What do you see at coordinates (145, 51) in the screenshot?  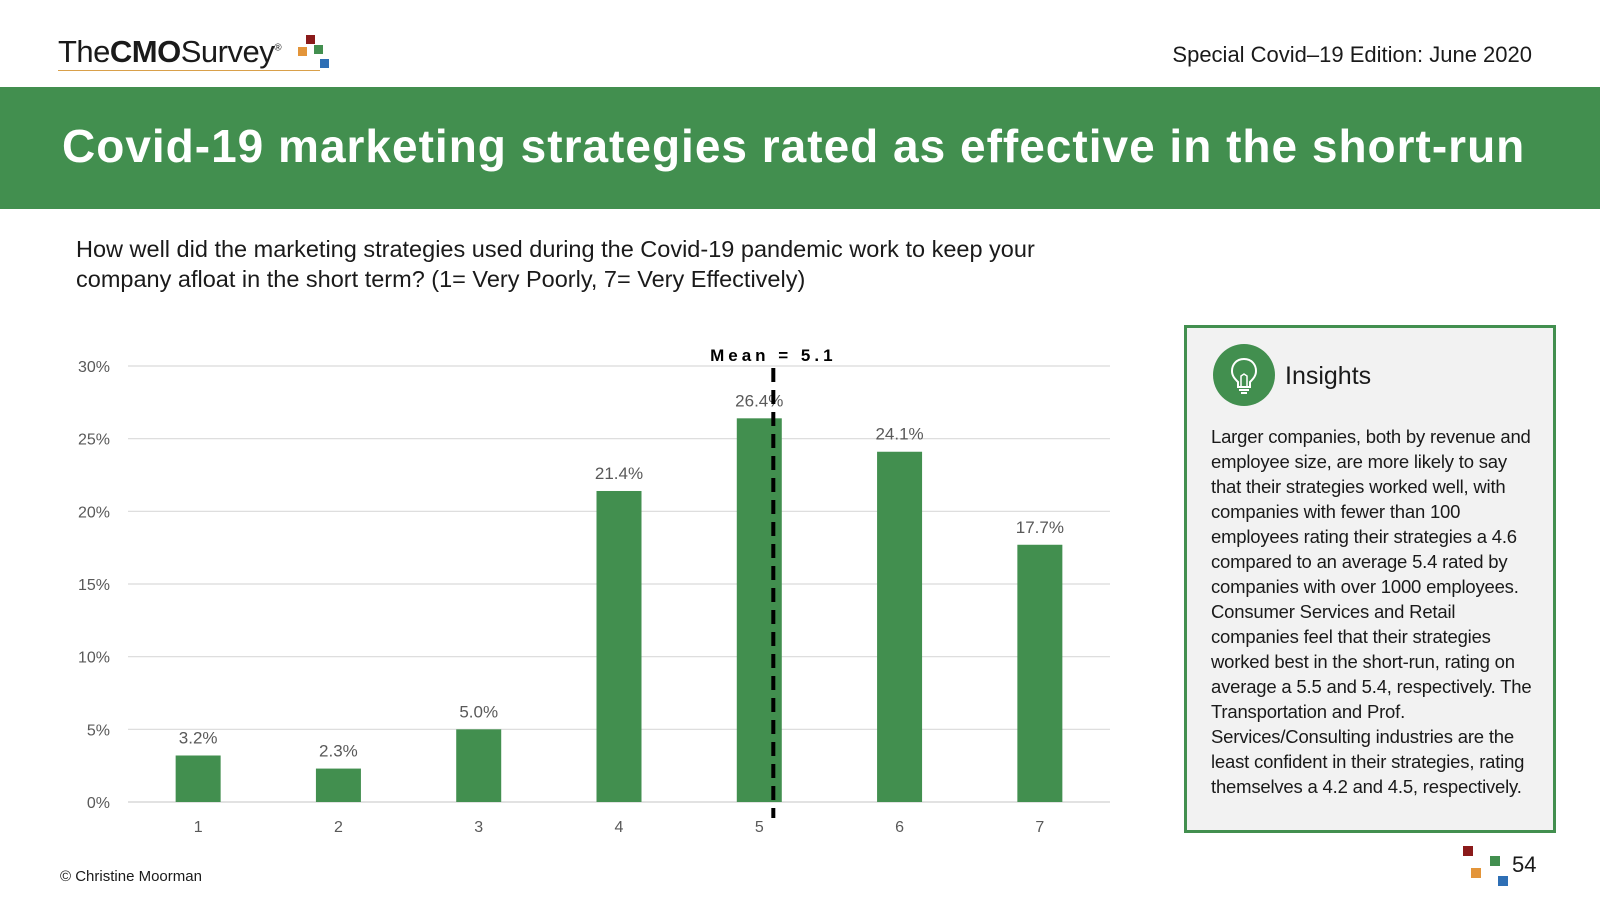 I see `logo-text-cmo: CMO` at bounding box center [145, 51].